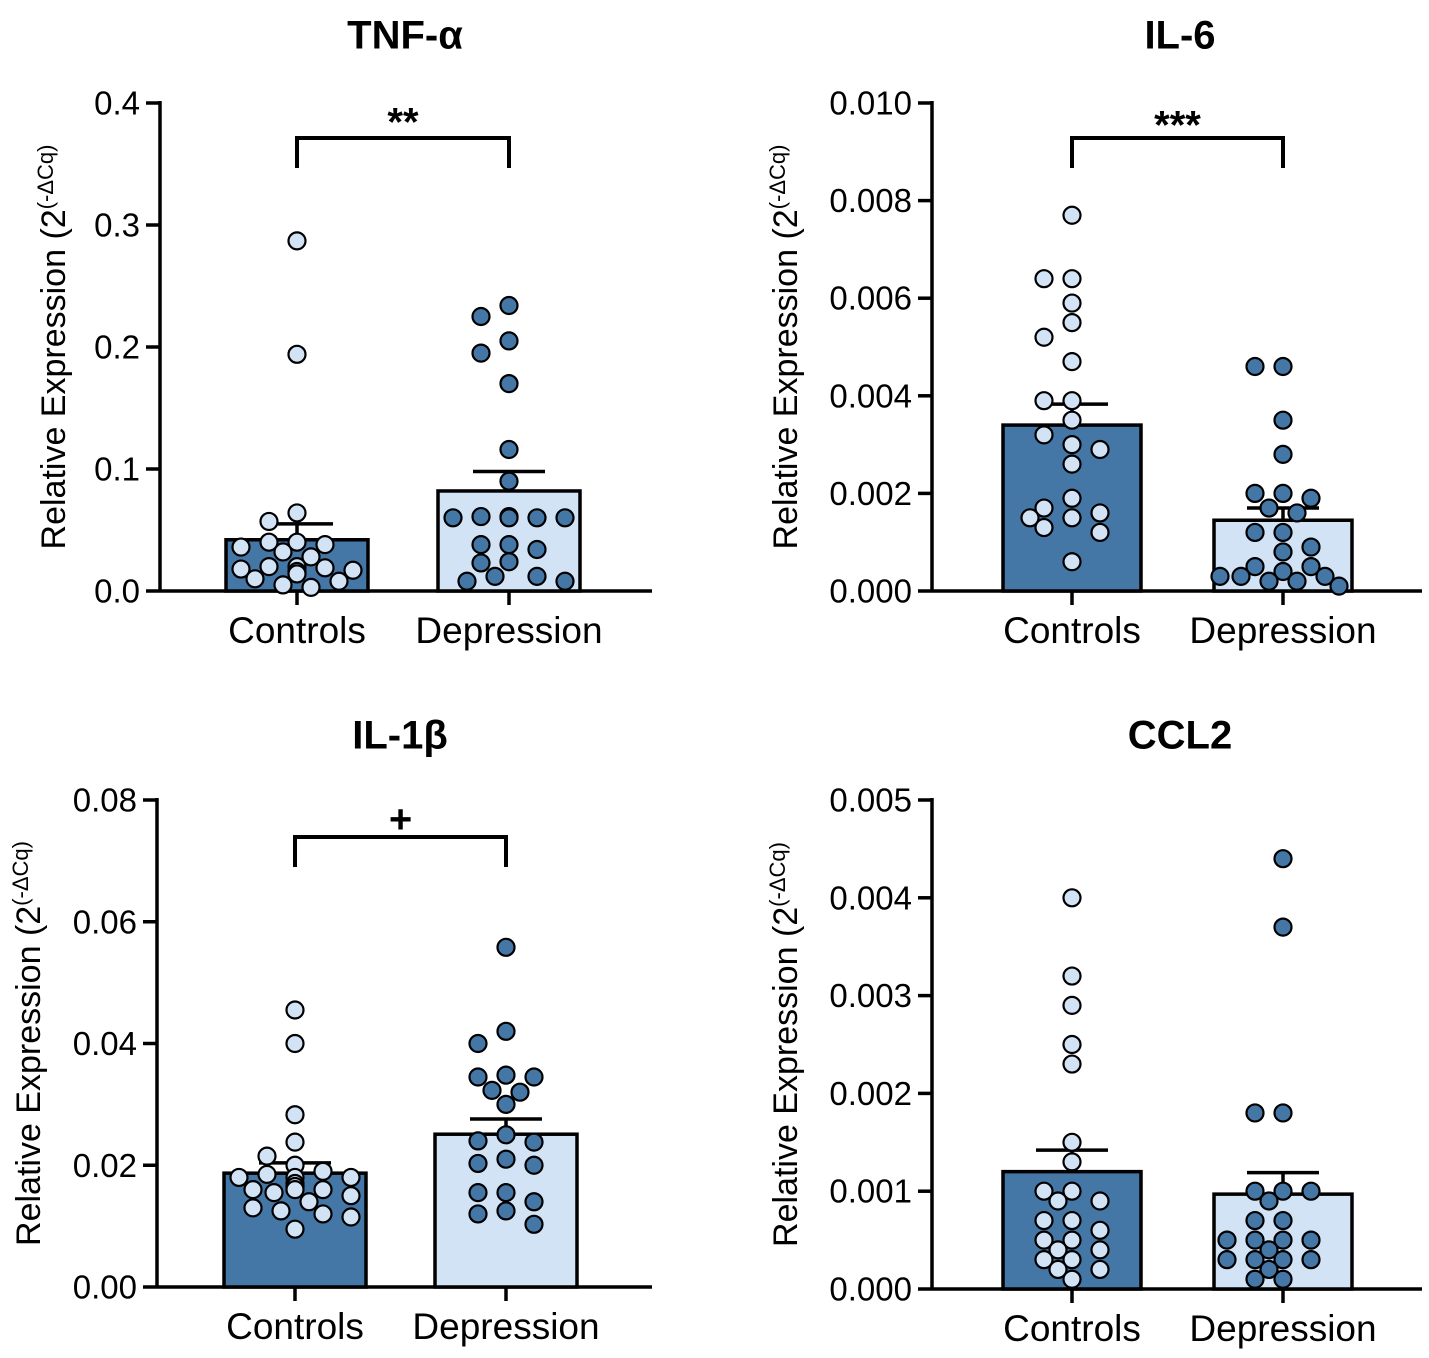 This screenshot has height=1358, width=1429. Describe the element at coordinates (297, 630) in the screenshot. I see `x-tick-label: Controls` at that location.